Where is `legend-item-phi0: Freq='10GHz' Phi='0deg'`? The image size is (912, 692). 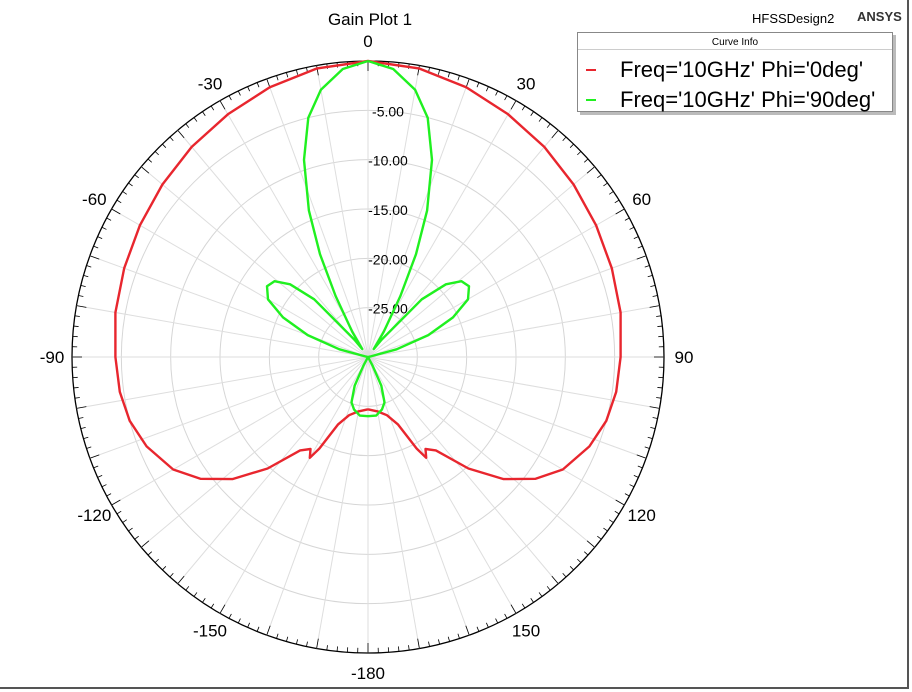 legend-item-phi0: Freq='10GHz' Phi='0deg' is located at coordinates (734, 70).